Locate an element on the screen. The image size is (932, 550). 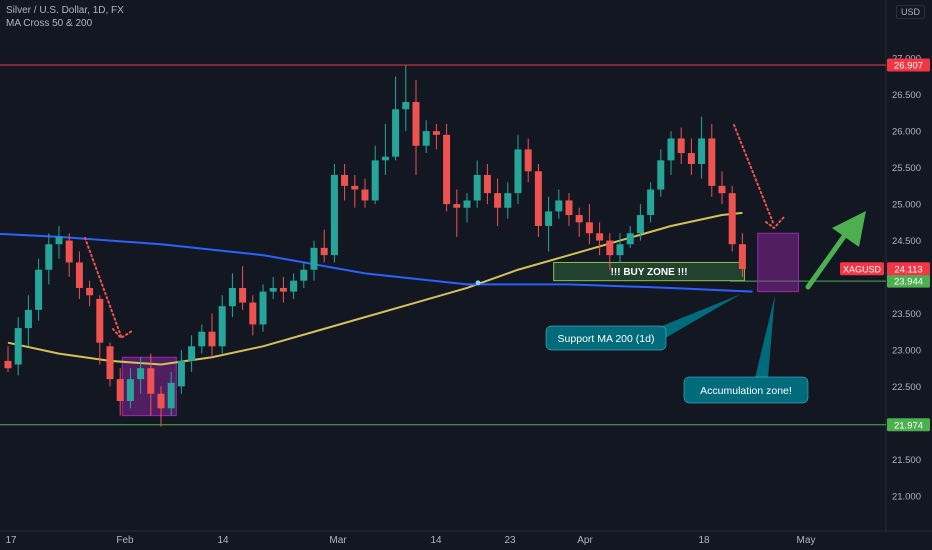
buy-zone-label: !!! BUY ZONE !!! is located at coordinates (649, 272).